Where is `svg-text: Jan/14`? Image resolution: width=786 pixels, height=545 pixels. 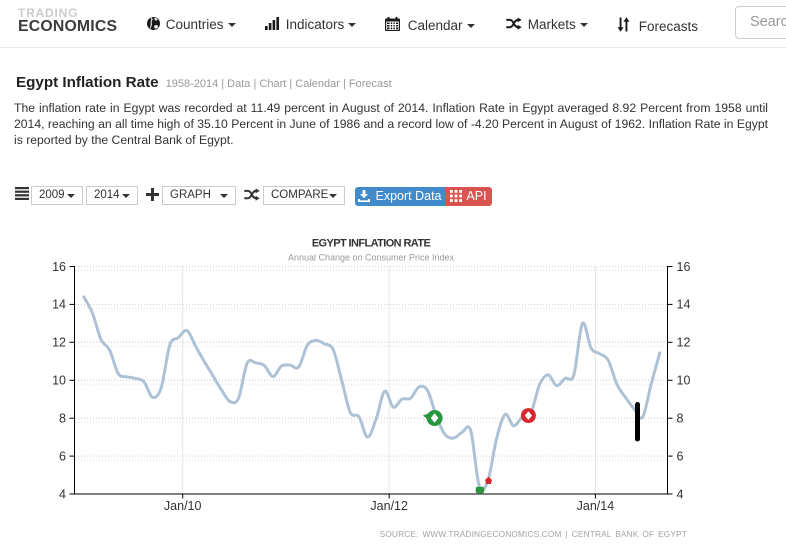
svg-text: Jan/14 is located at coordinates (596, 506).